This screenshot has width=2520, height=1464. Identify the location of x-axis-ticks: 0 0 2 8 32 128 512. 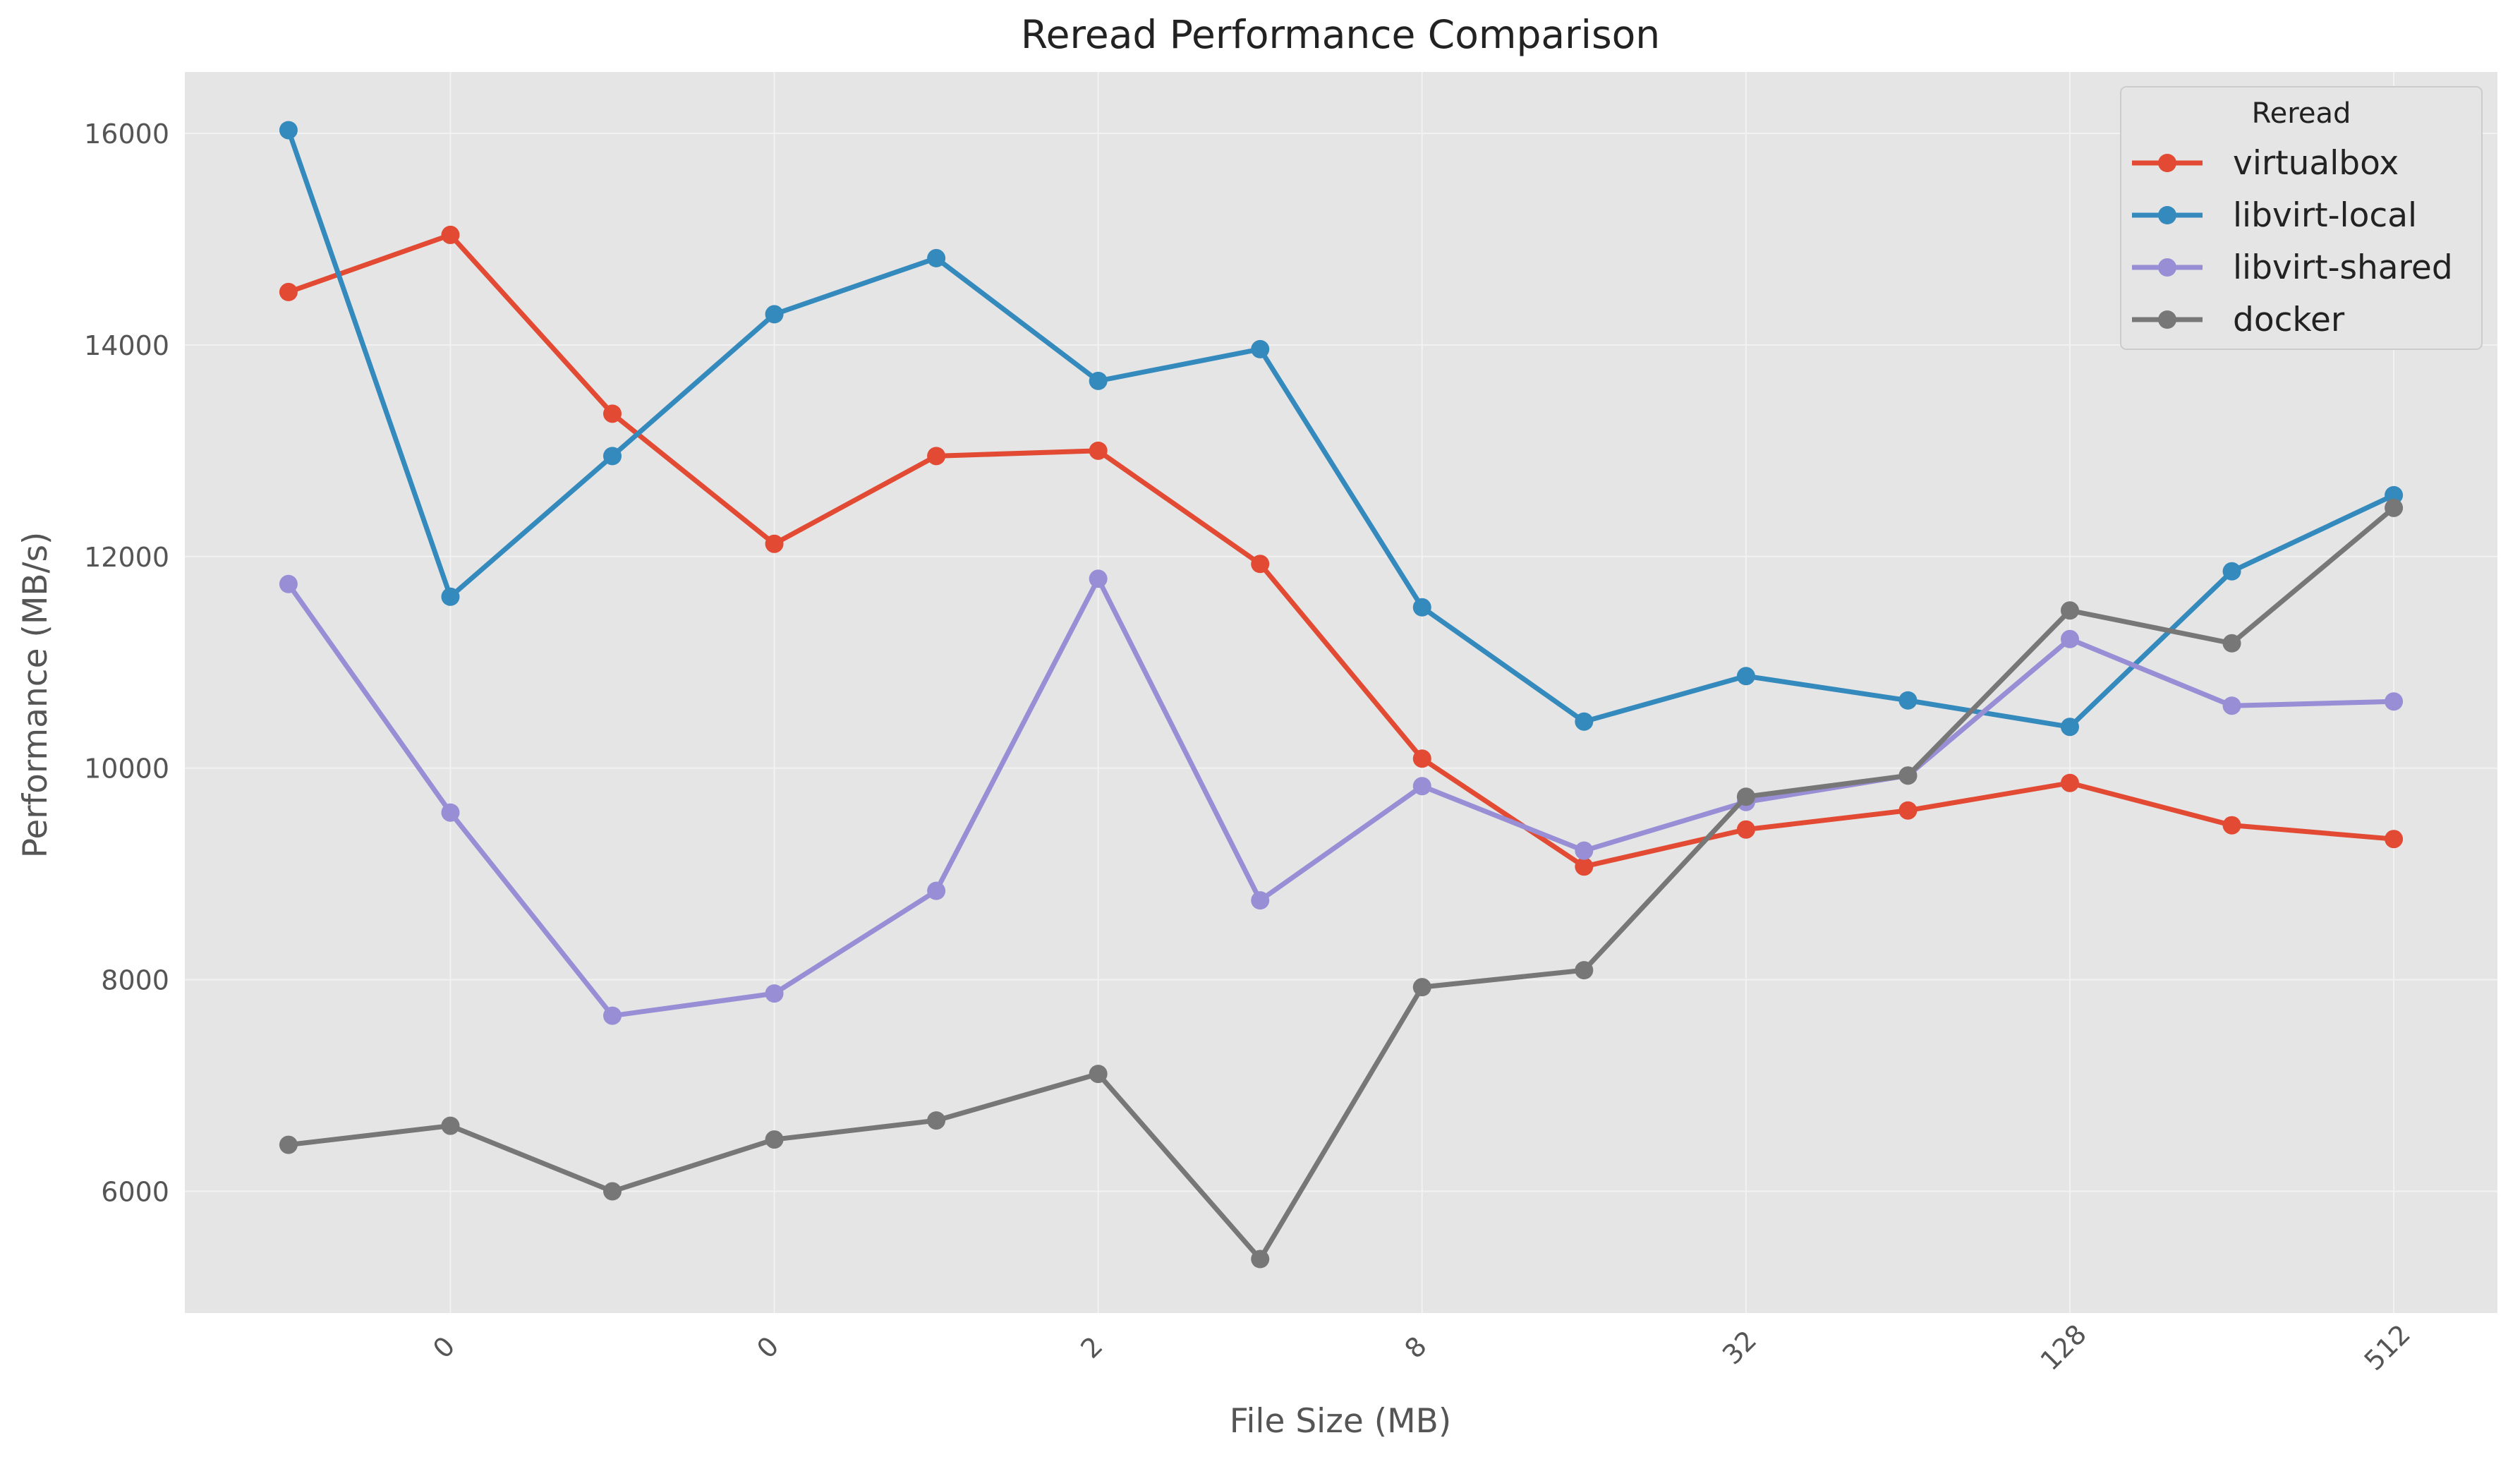
(1422, 1348).